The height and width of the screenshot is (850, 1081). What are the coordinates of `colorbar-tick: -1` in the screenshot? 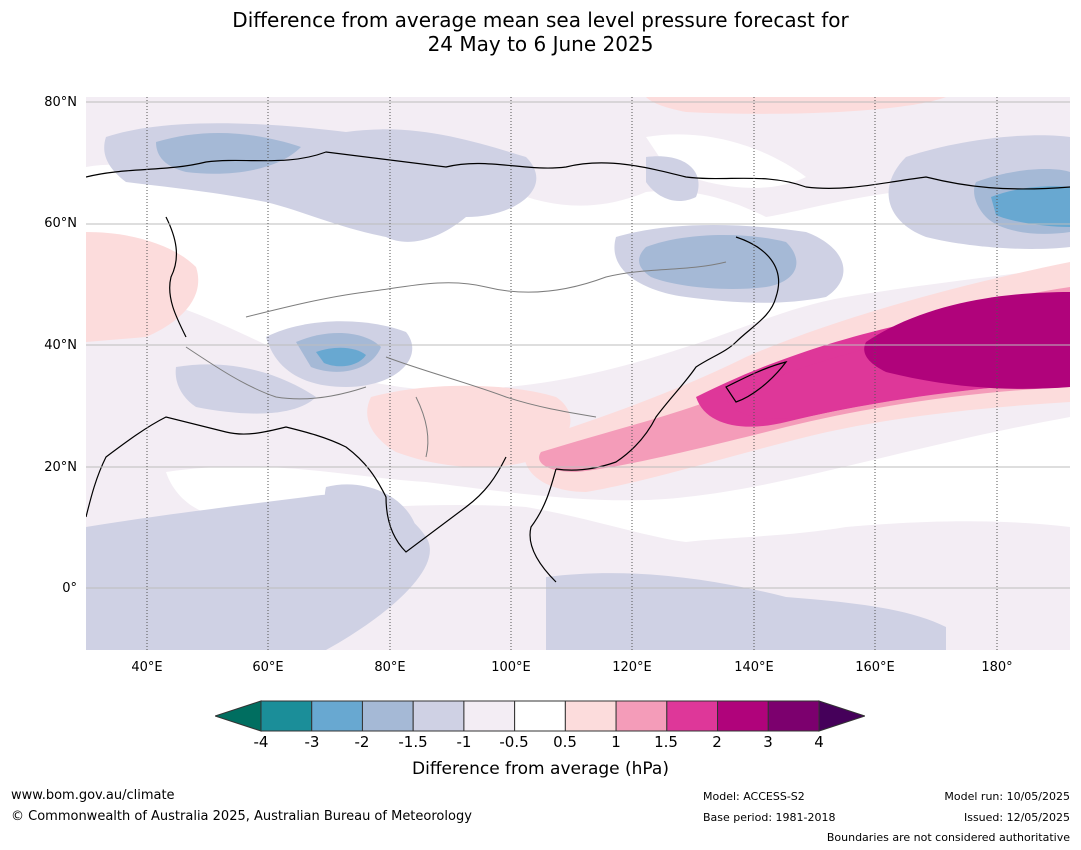 It's located at (464, 742).